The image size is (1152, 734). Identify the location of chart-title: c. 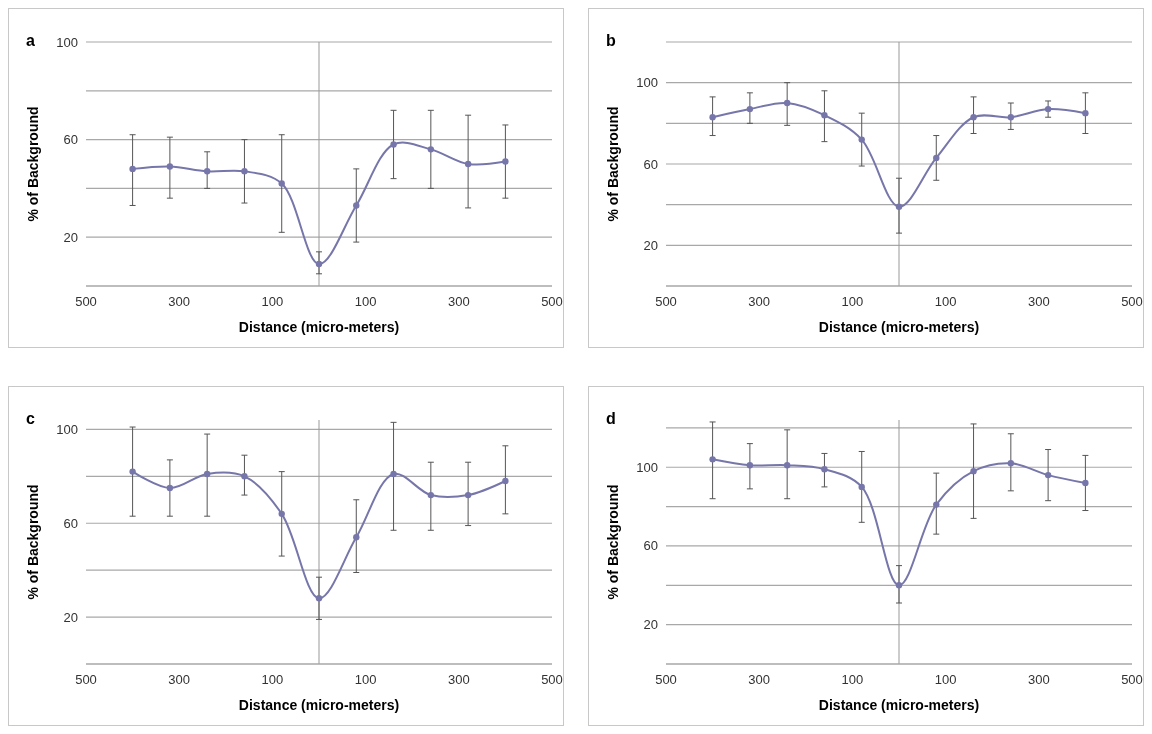
(30, 418).